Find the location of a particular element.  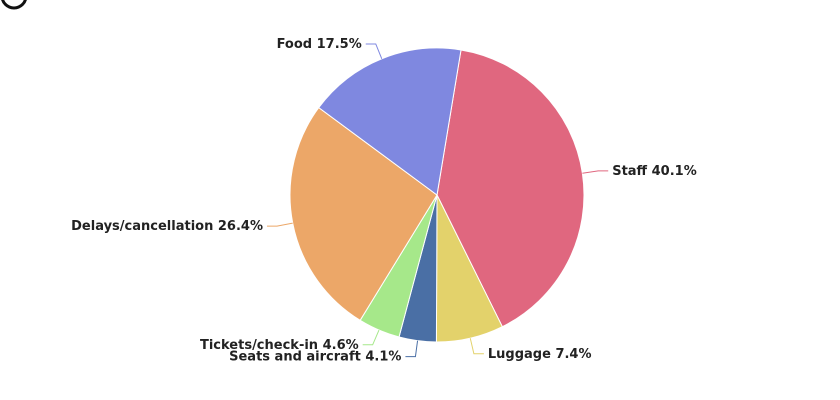

icon is located at coordinates (14, 5).